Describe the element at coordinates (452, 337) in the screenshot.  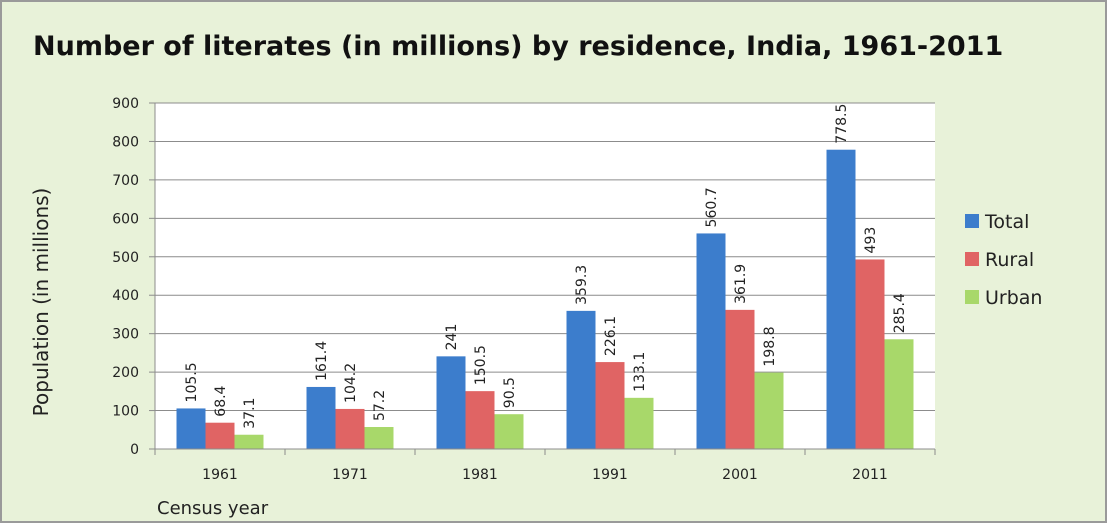
I see `value-label: 241` at that location.